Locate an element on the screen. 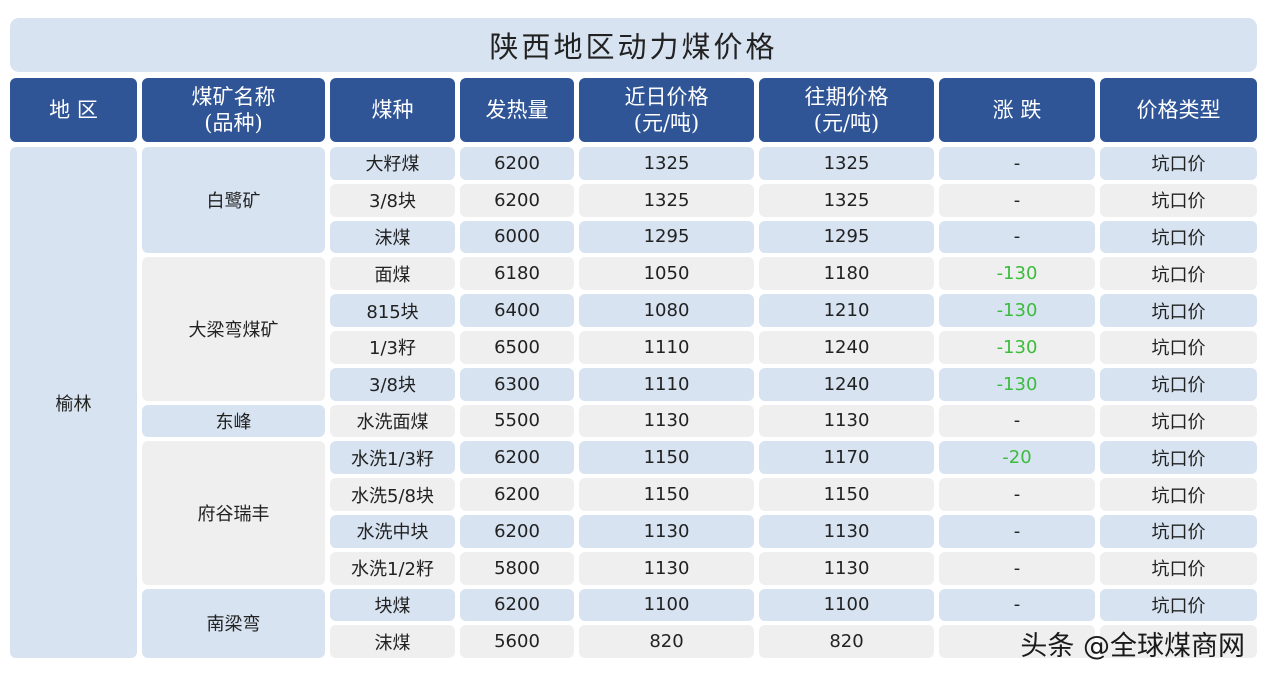 This screenshot has width=1265, height=679. coal-type-cell: 面煤 is located at coordinates (392, 274).